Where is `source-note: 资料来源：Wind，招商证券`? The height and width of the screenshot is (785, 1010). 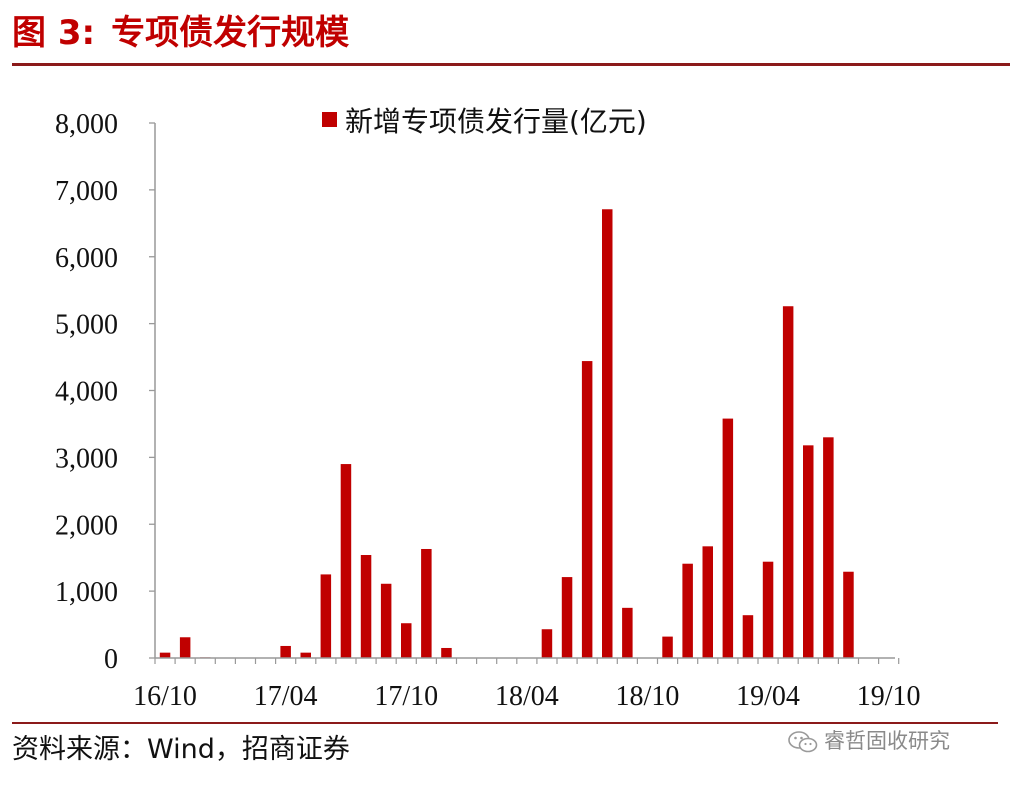 source-note: 资料来源：Wind，招商证券 is located at coordinates (181, 749).